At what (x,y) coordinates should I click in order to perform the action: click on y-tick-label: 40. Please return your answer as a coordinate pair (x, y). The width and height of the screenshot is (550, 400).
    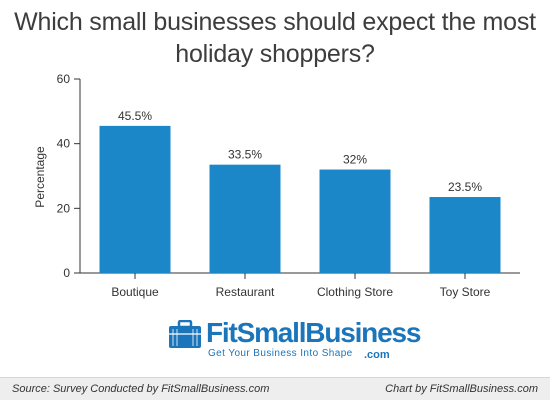
    Looking at the image, I should click on (64, 144).